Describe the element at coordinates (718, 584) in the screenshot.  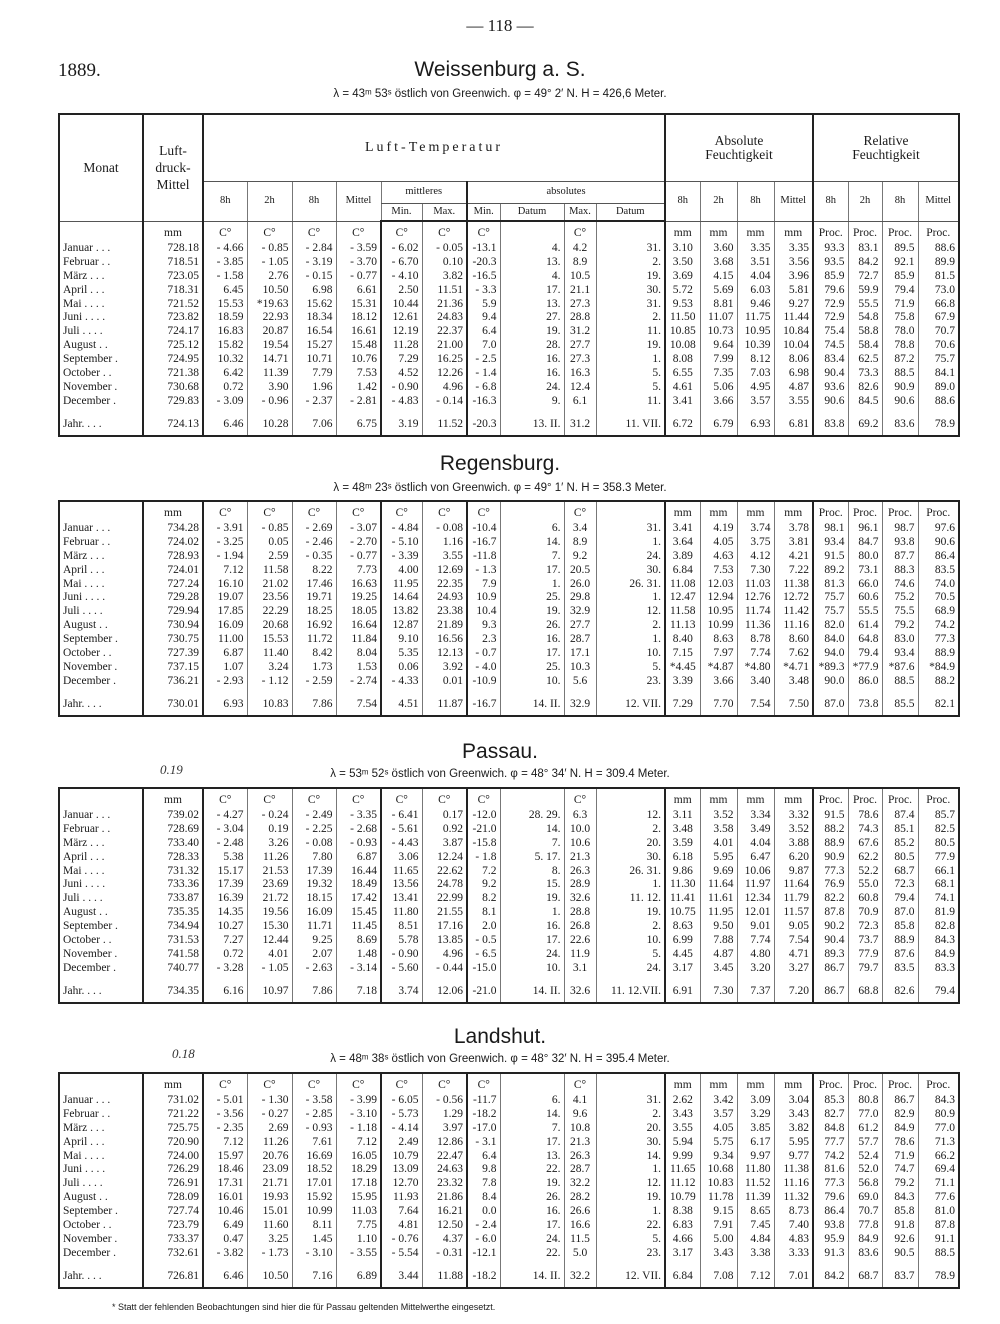
I see `cell-value: 12.03` at that location.